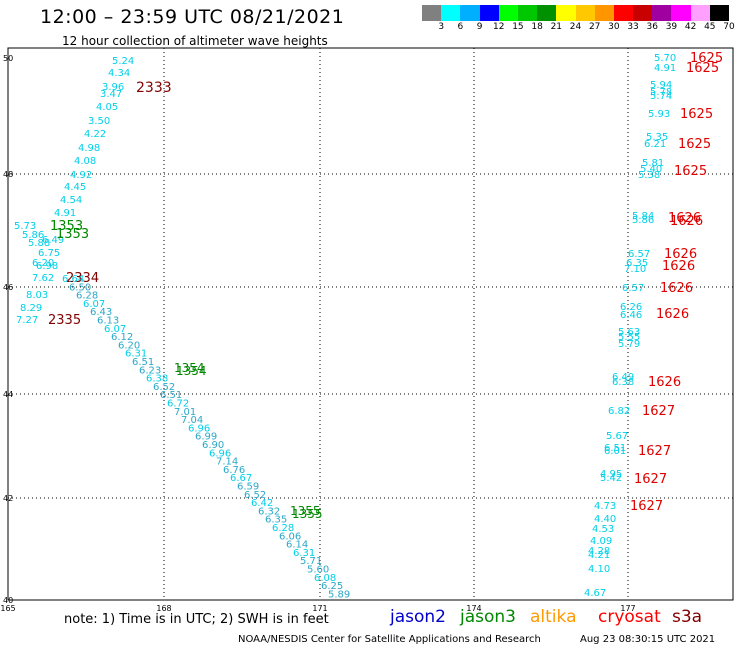 The height and width of the screenshot is (650, 740). Describe the element at coordinates (653, 163) in the screenshot. I see `swh-label: 5.81` at that location.